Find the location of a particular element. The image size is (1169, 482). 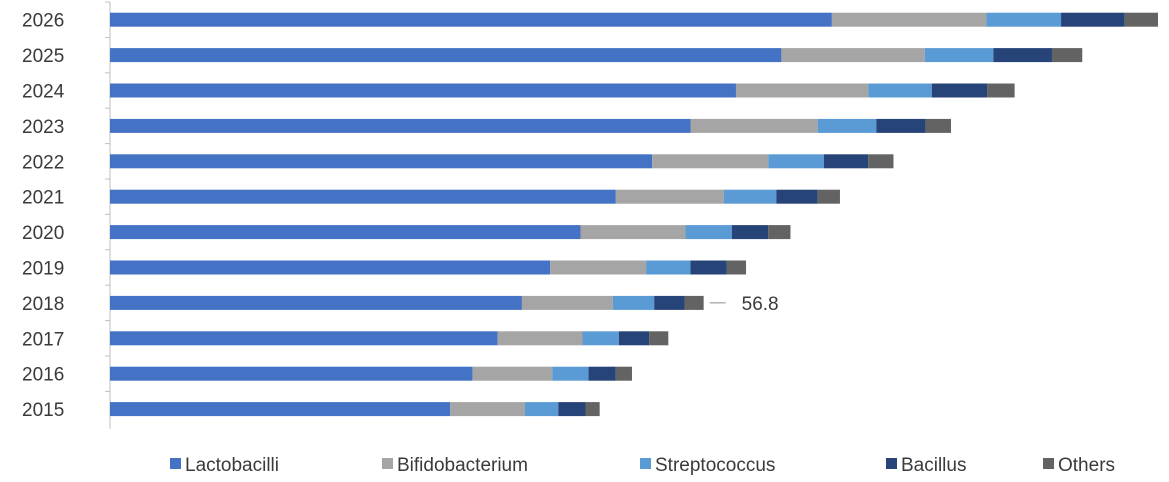

category-tick-label: 2023 is located at coordinates (43, 127).